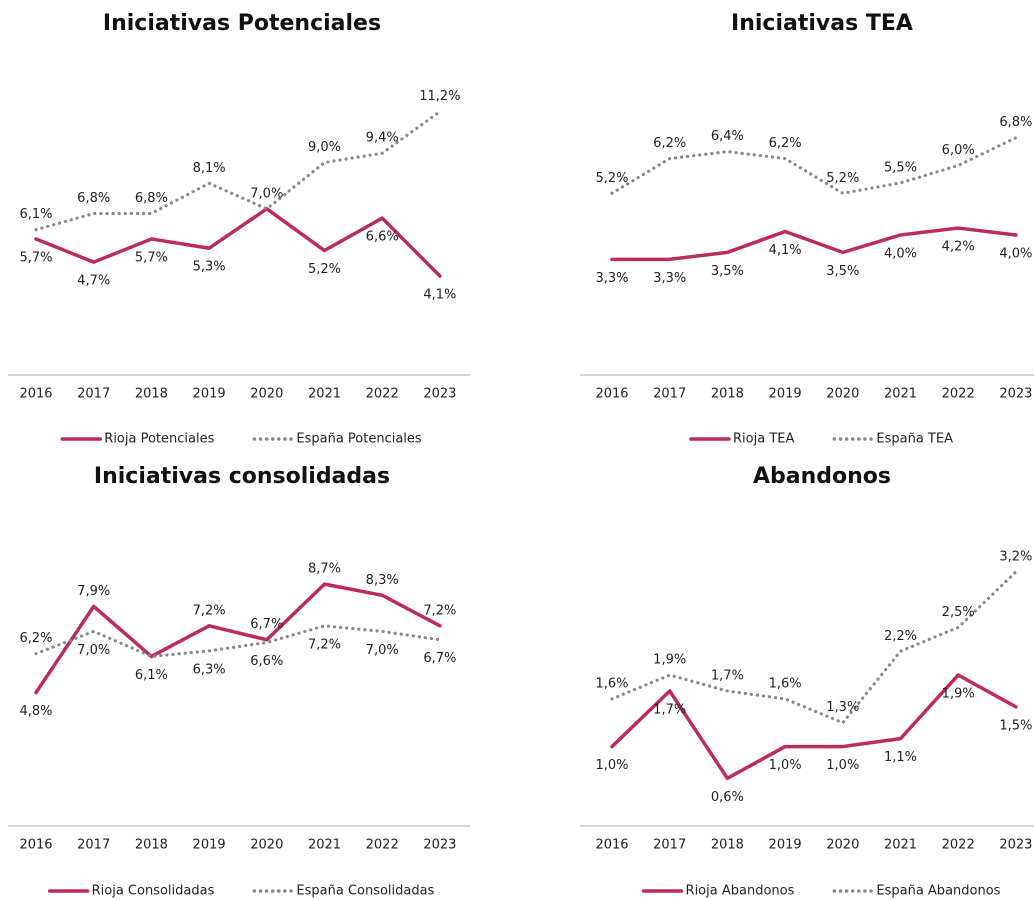 The height and width of the screenshot is (900, 1034). What do you see at coordinates (822, 476) in the screenshot?
I see `chart-title: Abandonos` at bounding box center [822, 476].